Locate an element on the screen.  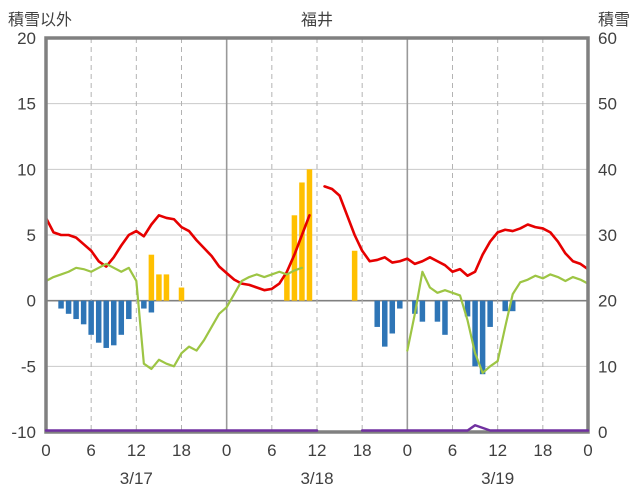
left-axis-tick: -5 is located at coordinates (28, 366).